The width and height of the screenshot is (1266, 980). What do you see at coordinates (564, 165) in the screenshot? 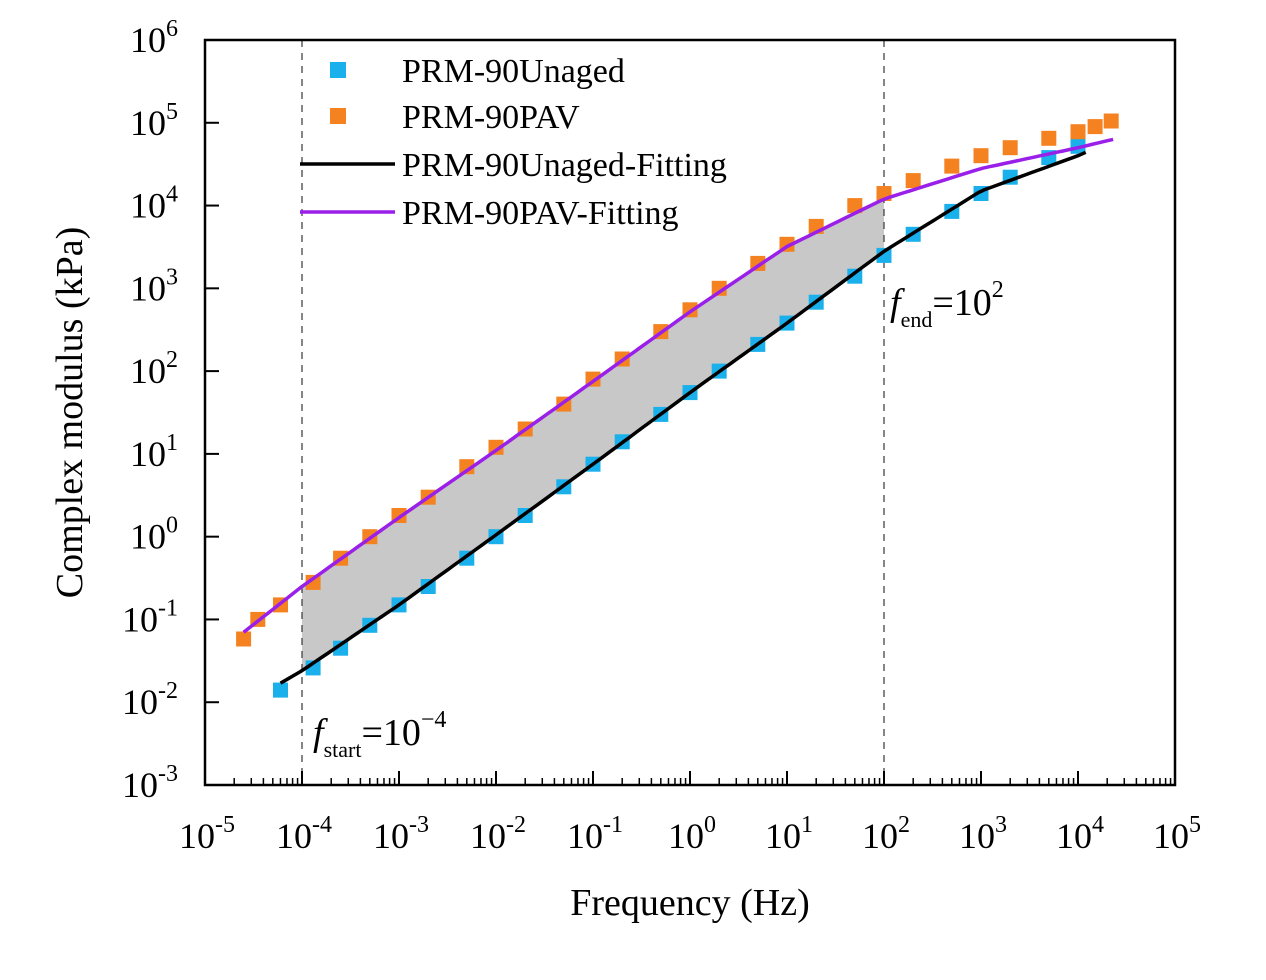
I see `legend-label: PRM-90Unaged-Fitting` at bounding box center [564, 165].